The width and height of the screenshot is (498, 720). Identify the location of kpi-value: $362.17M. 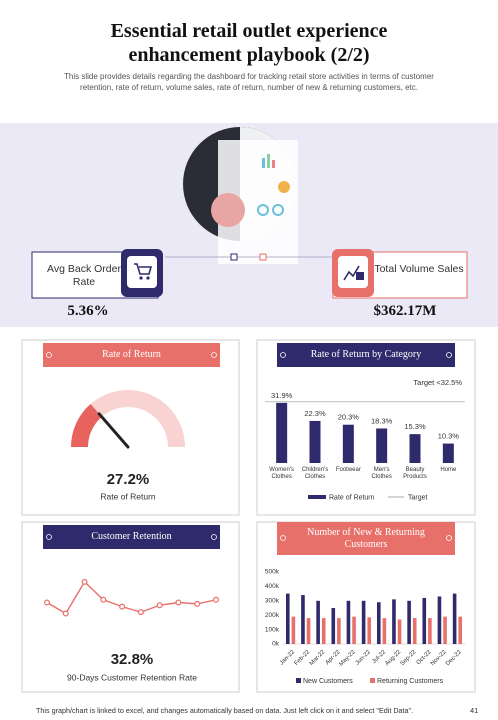
(405, 311).